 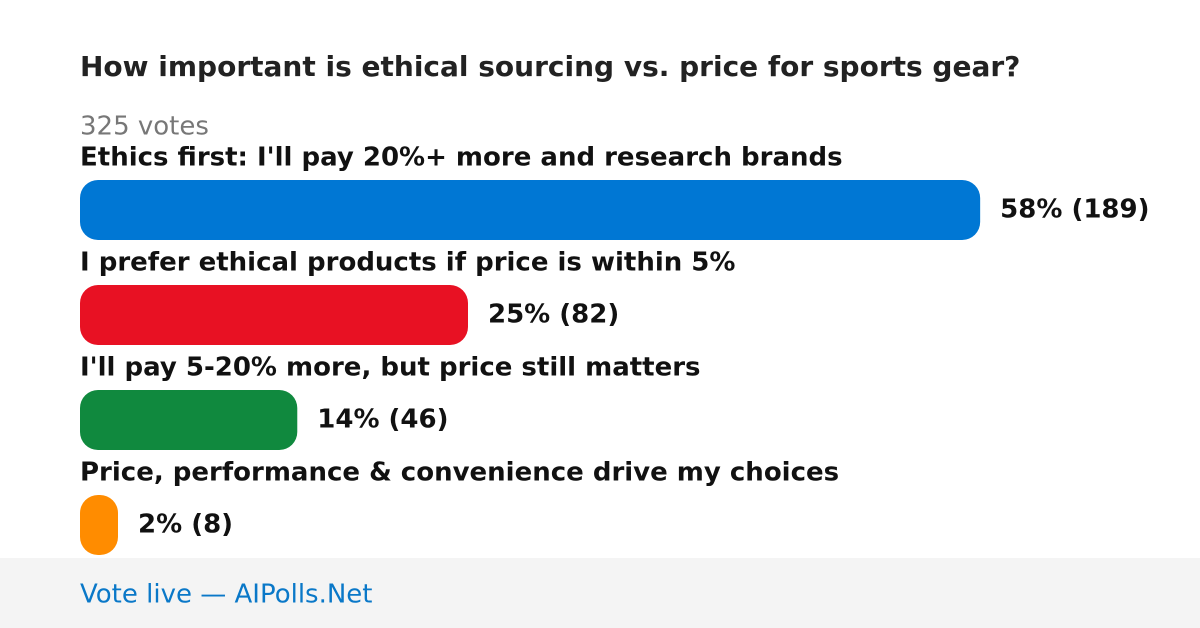 What do you see at coordinates (382, 420) in the screenshot?
I see `value-label: 14% (46)` at bounding box center [382, 420].